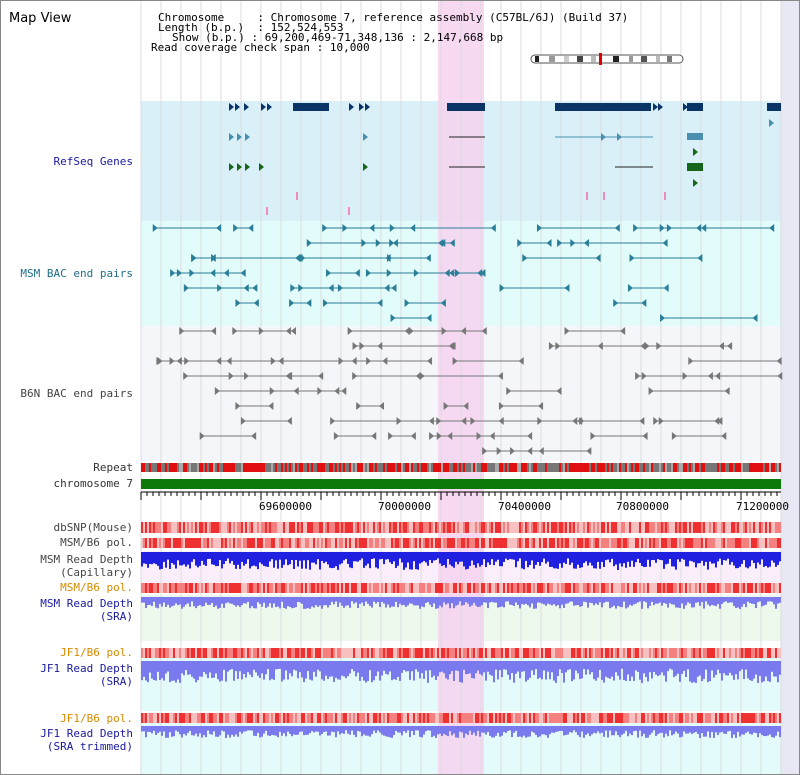 The height and width of the screenshot is (775, 800). Describe the element at coordinates (93, 161) in the screenshot. I see `track-label-refseq: RefSeq Genes` at that location.